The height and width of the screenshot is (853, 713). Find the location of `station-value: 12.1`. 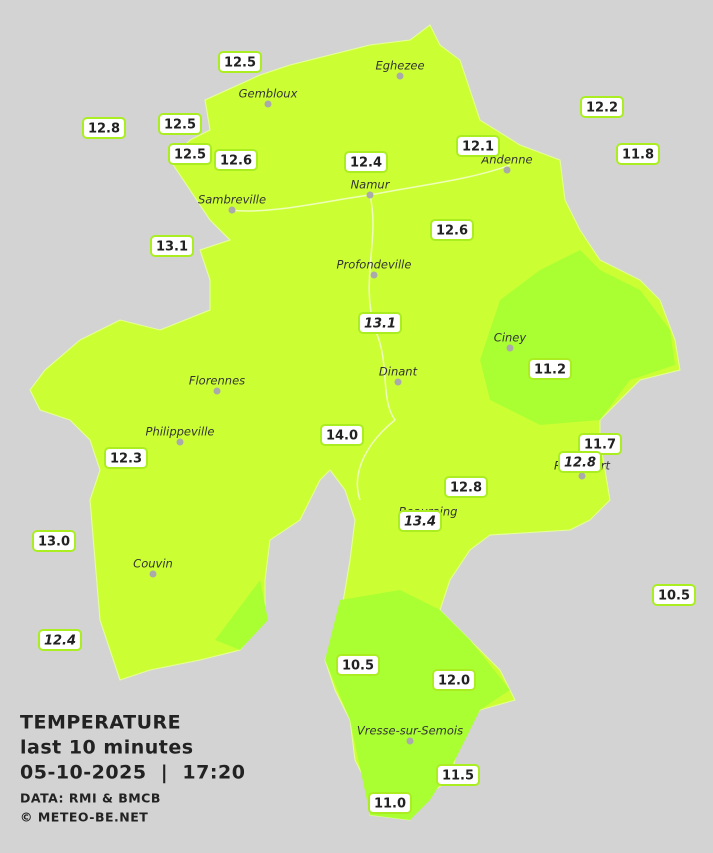

station-value: 12.1 is located at coordinates (478, 147).